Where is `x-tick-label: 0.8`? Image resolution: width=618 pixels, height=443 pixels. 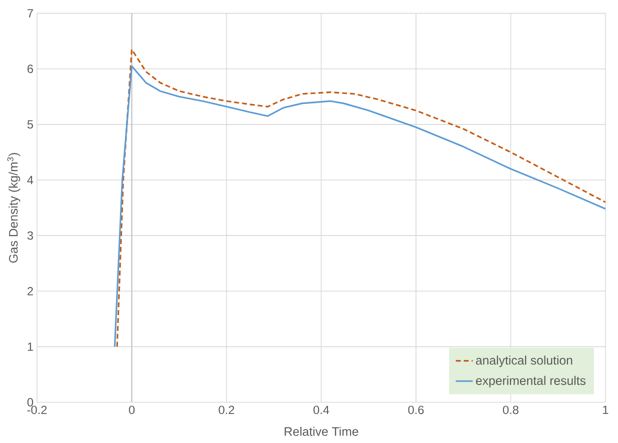
x-tick-label: 0.8 is located at coordinates (510, 410).